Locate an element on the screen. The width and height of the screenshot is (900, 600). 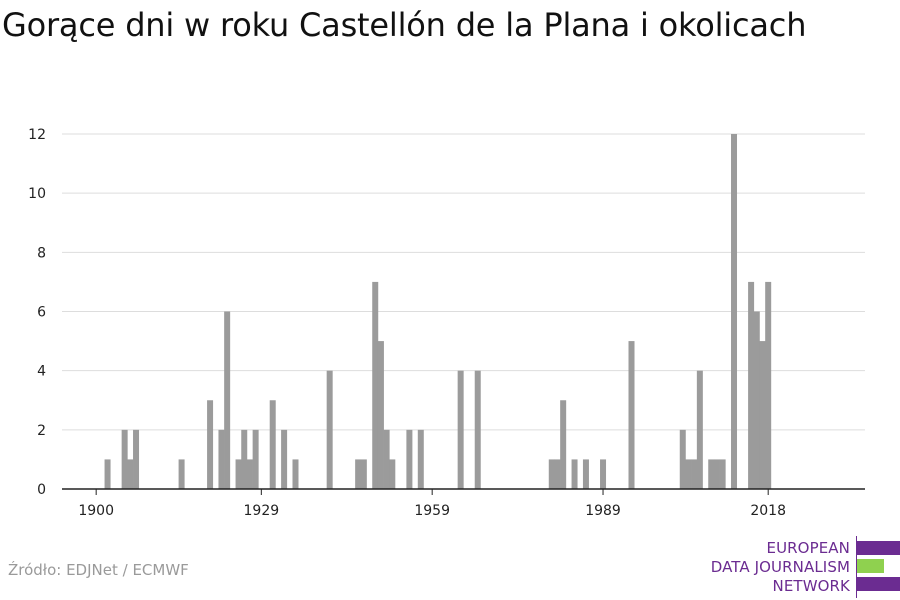
x-tick-label: 1900 is located at coordinates (96, 511).